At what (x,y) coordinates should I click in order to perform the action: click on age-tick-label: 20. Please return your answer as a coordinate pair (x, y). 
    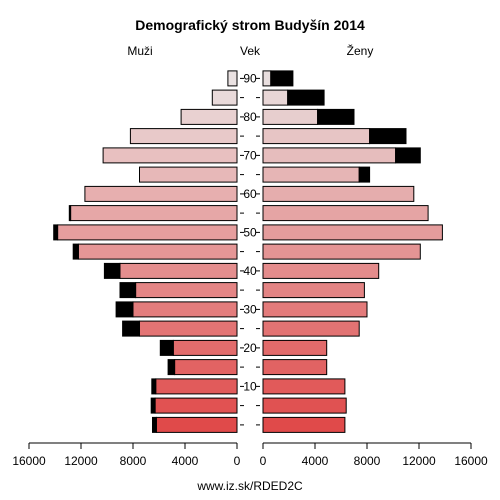
    Looking at the image, I should click on (250, 348).